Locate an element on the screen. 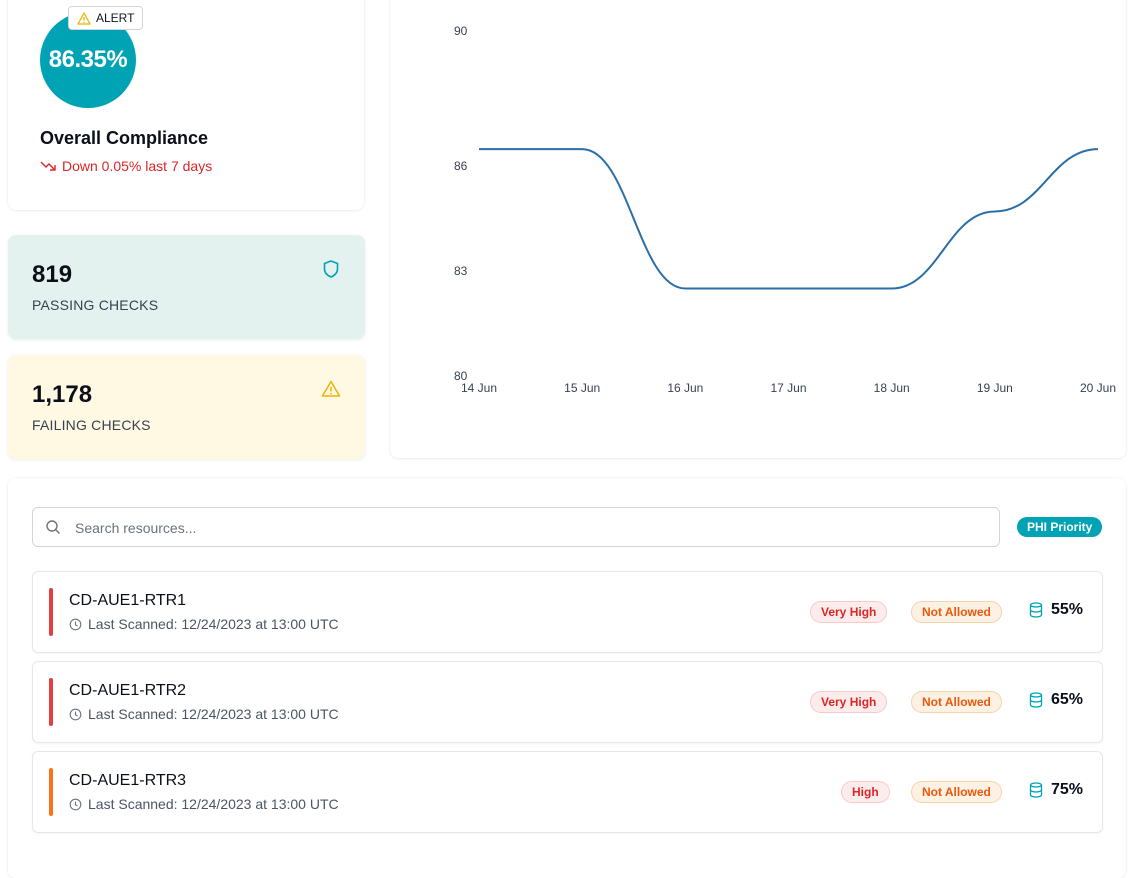 This screenshot has height=878, width=1140. resource-score: 65% is located at coordinates (1056, 700).